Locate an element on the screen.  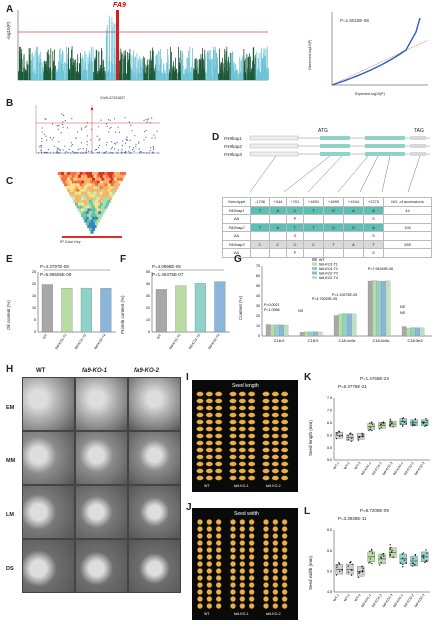
header-cell: +1944 is located at coordinates (353, 202).